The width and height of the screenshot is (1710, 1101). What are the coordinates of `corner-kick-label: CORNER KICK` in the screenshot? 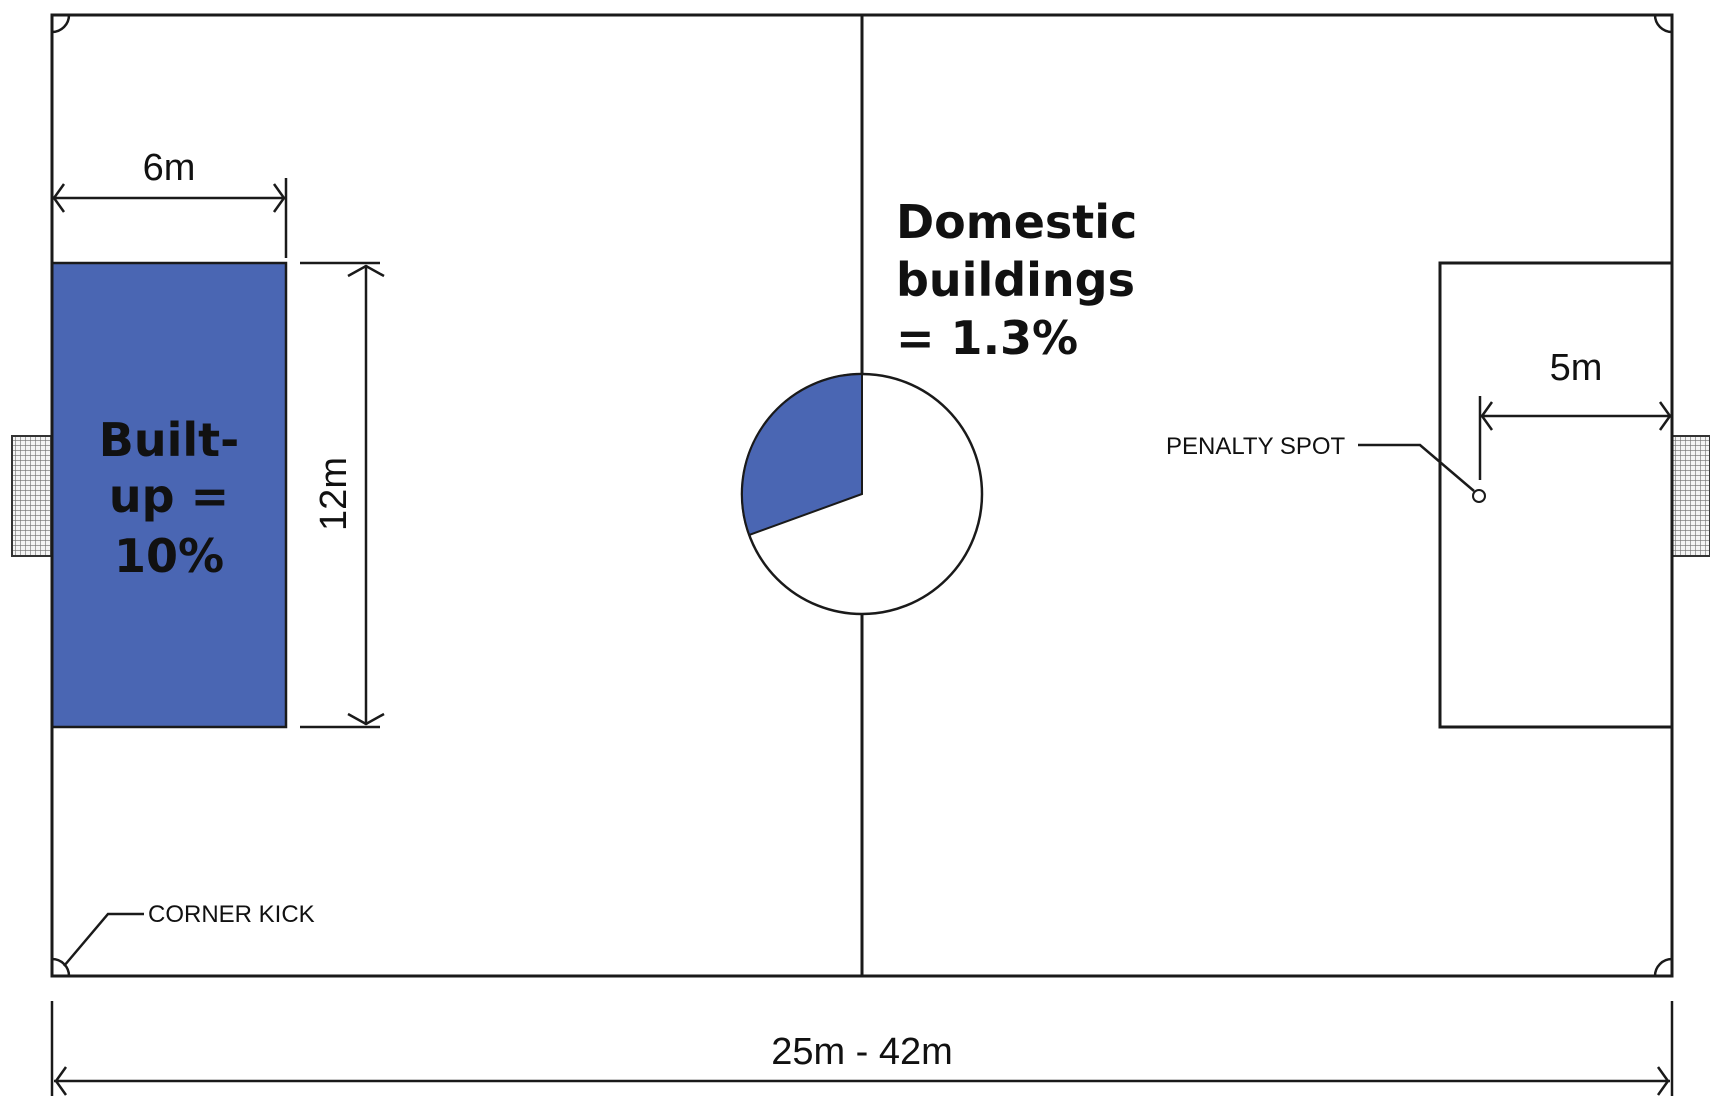 It's located at (231, 914).